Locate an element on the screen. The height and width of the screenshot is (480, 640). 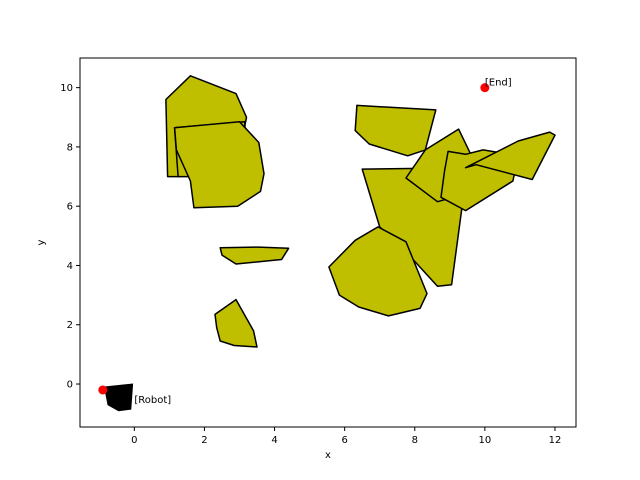
x-axis-ticks: 0 2 4 6 8 10 12 is located at coordinates (346, 436).